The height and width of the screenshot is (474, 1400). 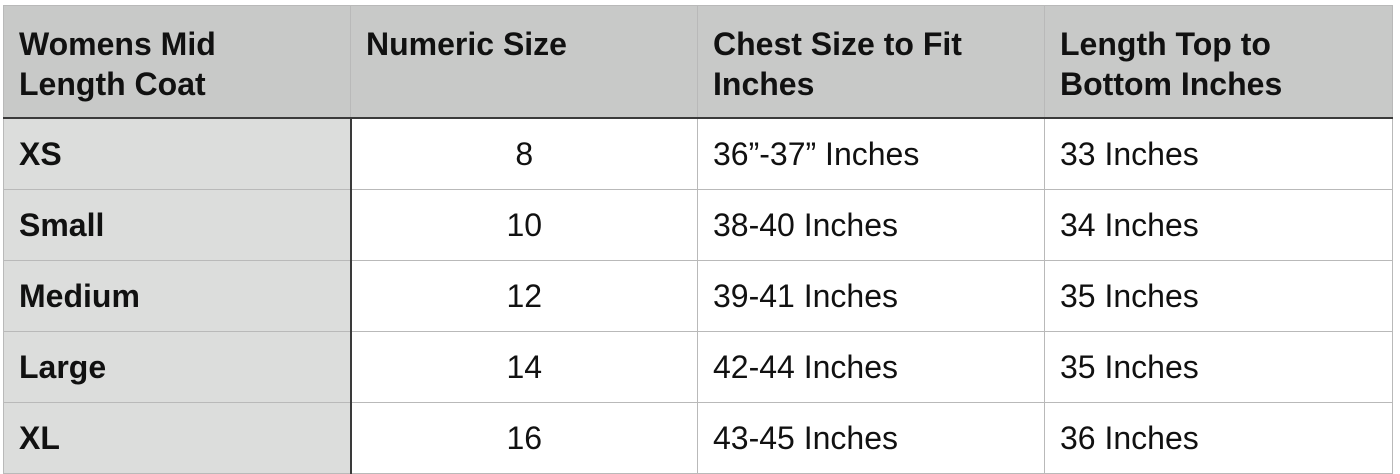 I want to click on row-header: XL, so click(x=177, y=437).